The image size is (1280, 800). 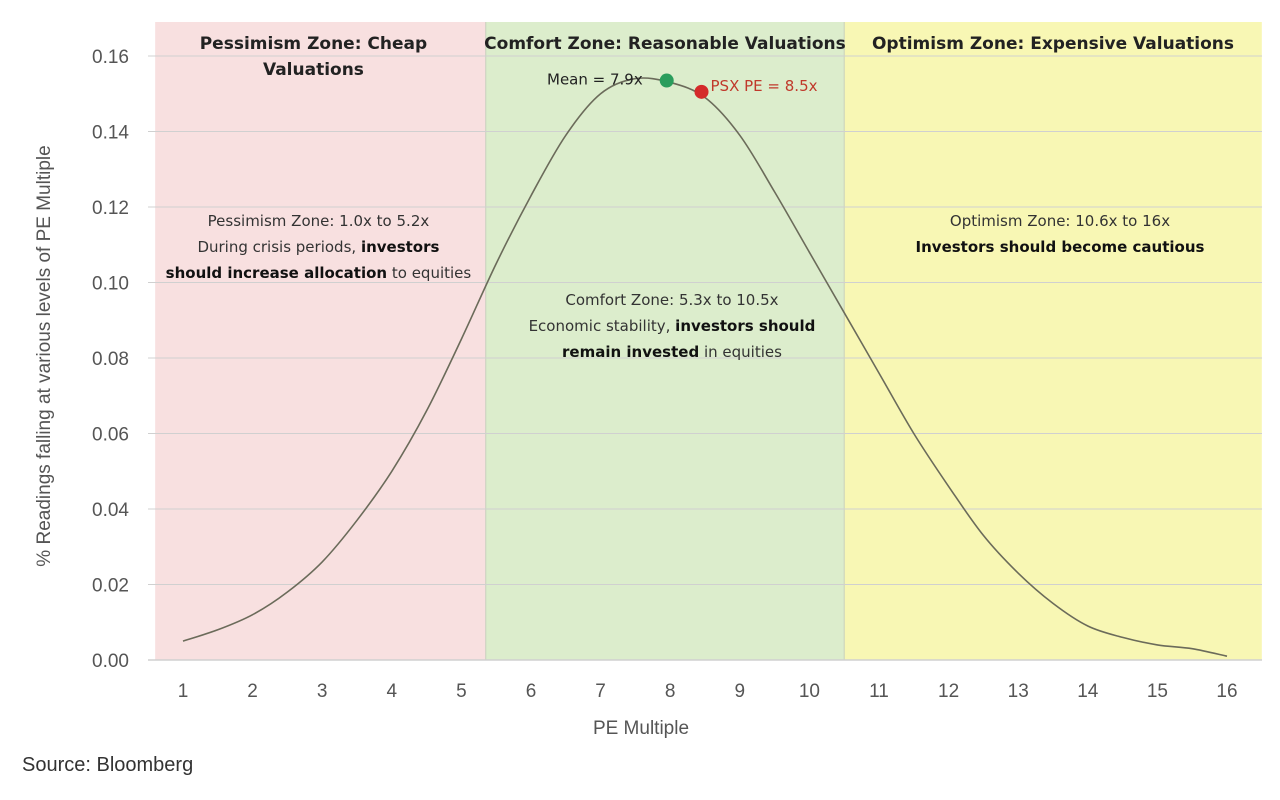 What do you see at coordinates (461, 691) in the screenshot?
I see `x-tick-label: 5` at bounding box center [461, 691].